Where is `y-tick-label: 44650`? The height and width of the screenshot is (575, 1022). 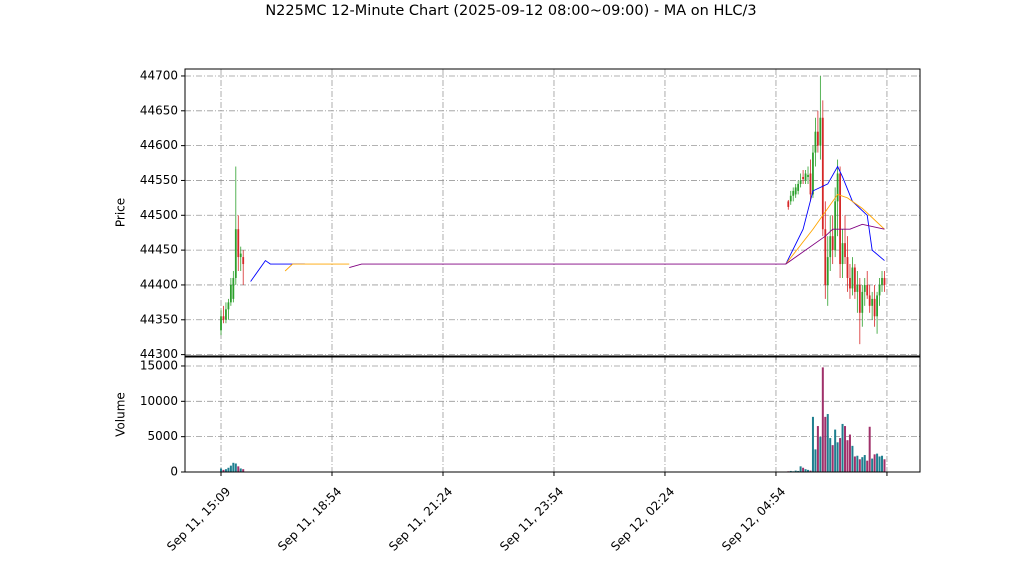
y-tick-label: 44650 is located at coordinates (159, 110).